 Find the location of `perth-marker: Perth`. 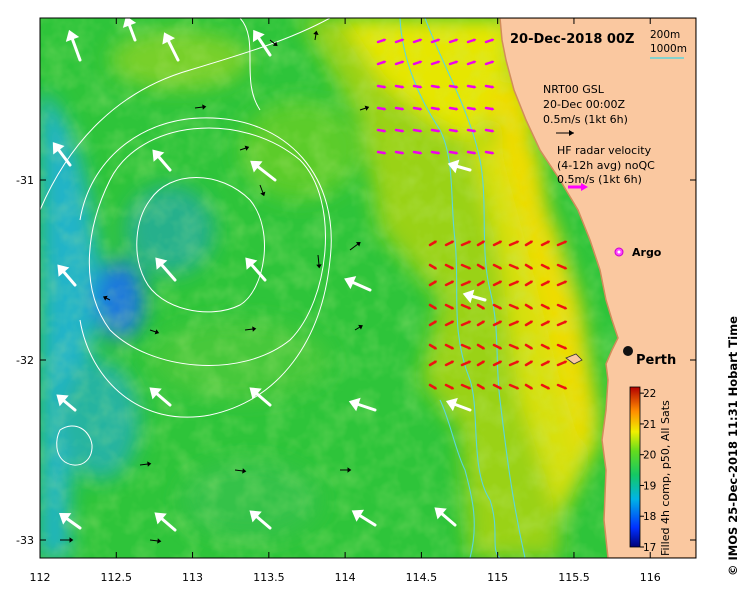

perth-marker: Perth is located at coordinates (649, 357).